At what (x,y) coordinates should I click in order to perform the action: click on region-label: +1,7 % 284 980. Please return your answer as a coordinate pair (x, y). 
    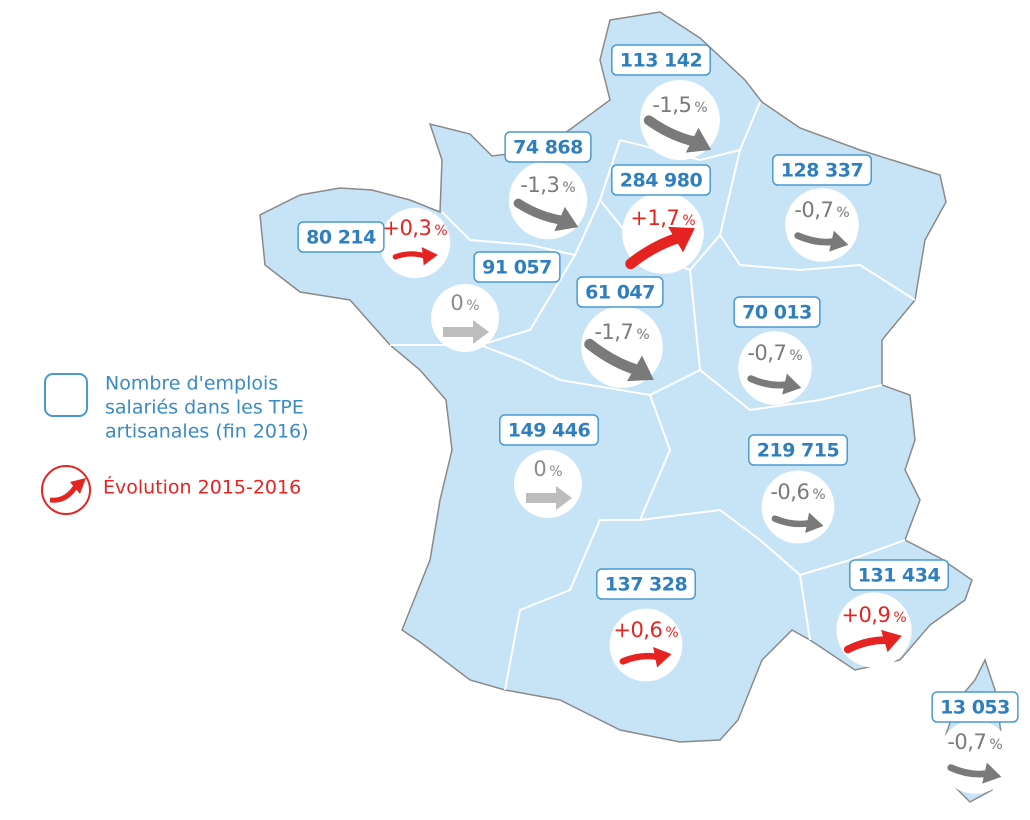
    Looking at the image, I should click on (661, 219).